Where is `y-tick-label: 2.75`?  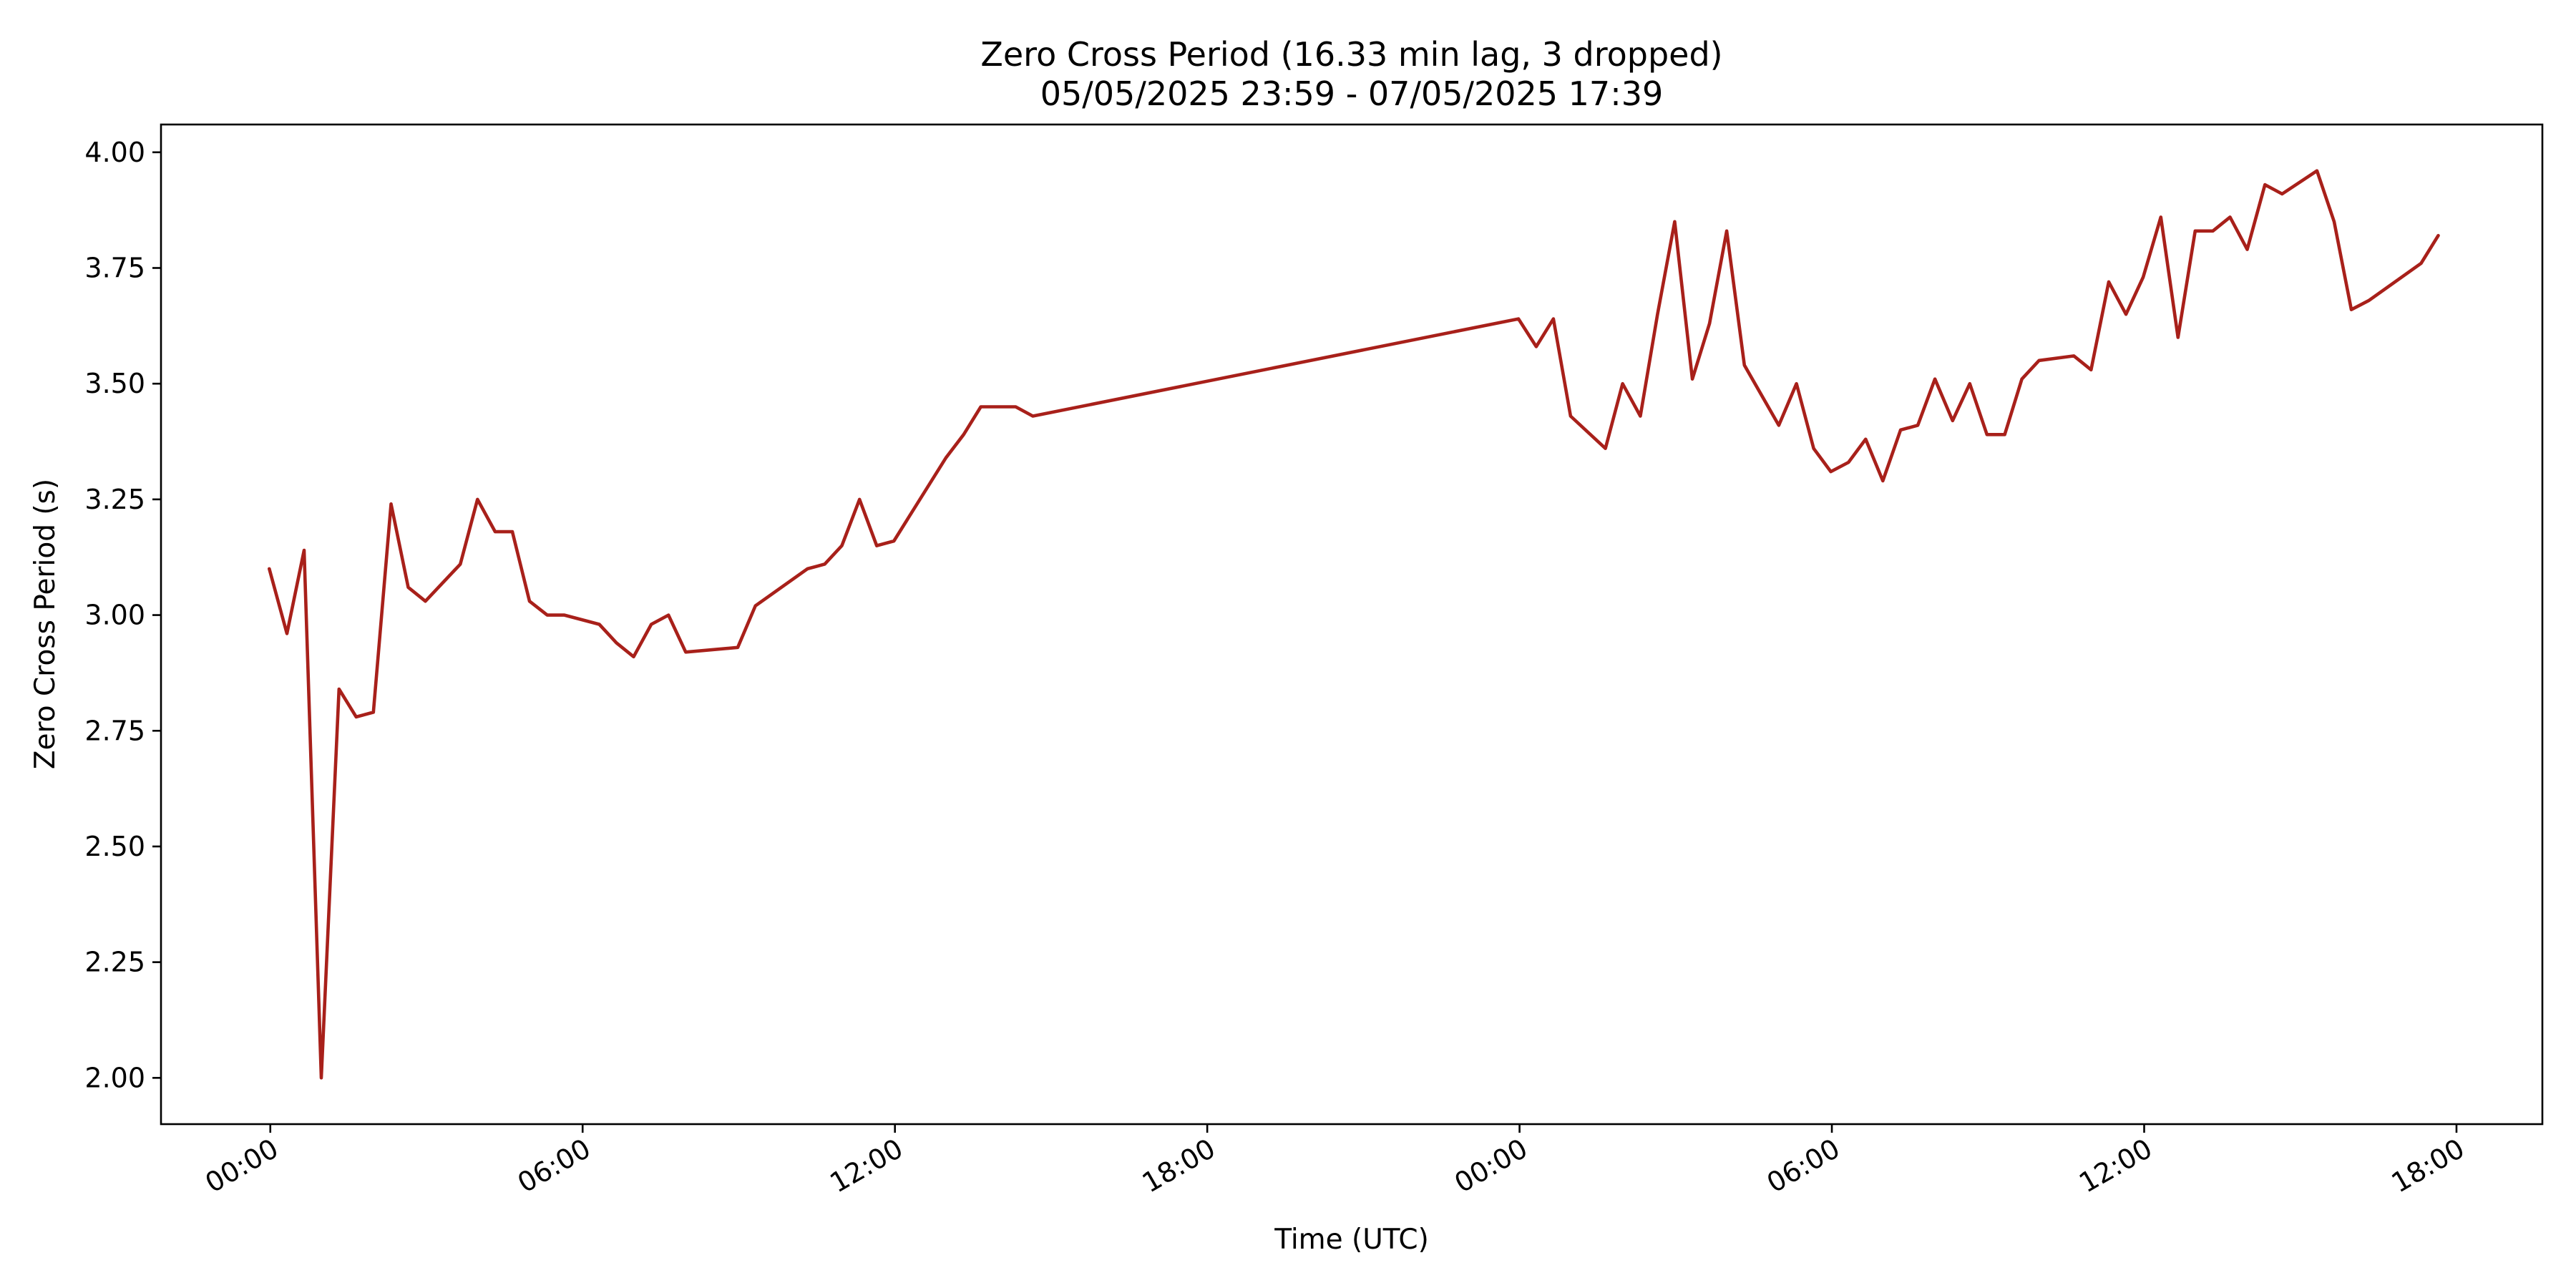
y-tick-label: 2.75 is located at coordinates (114, 730).